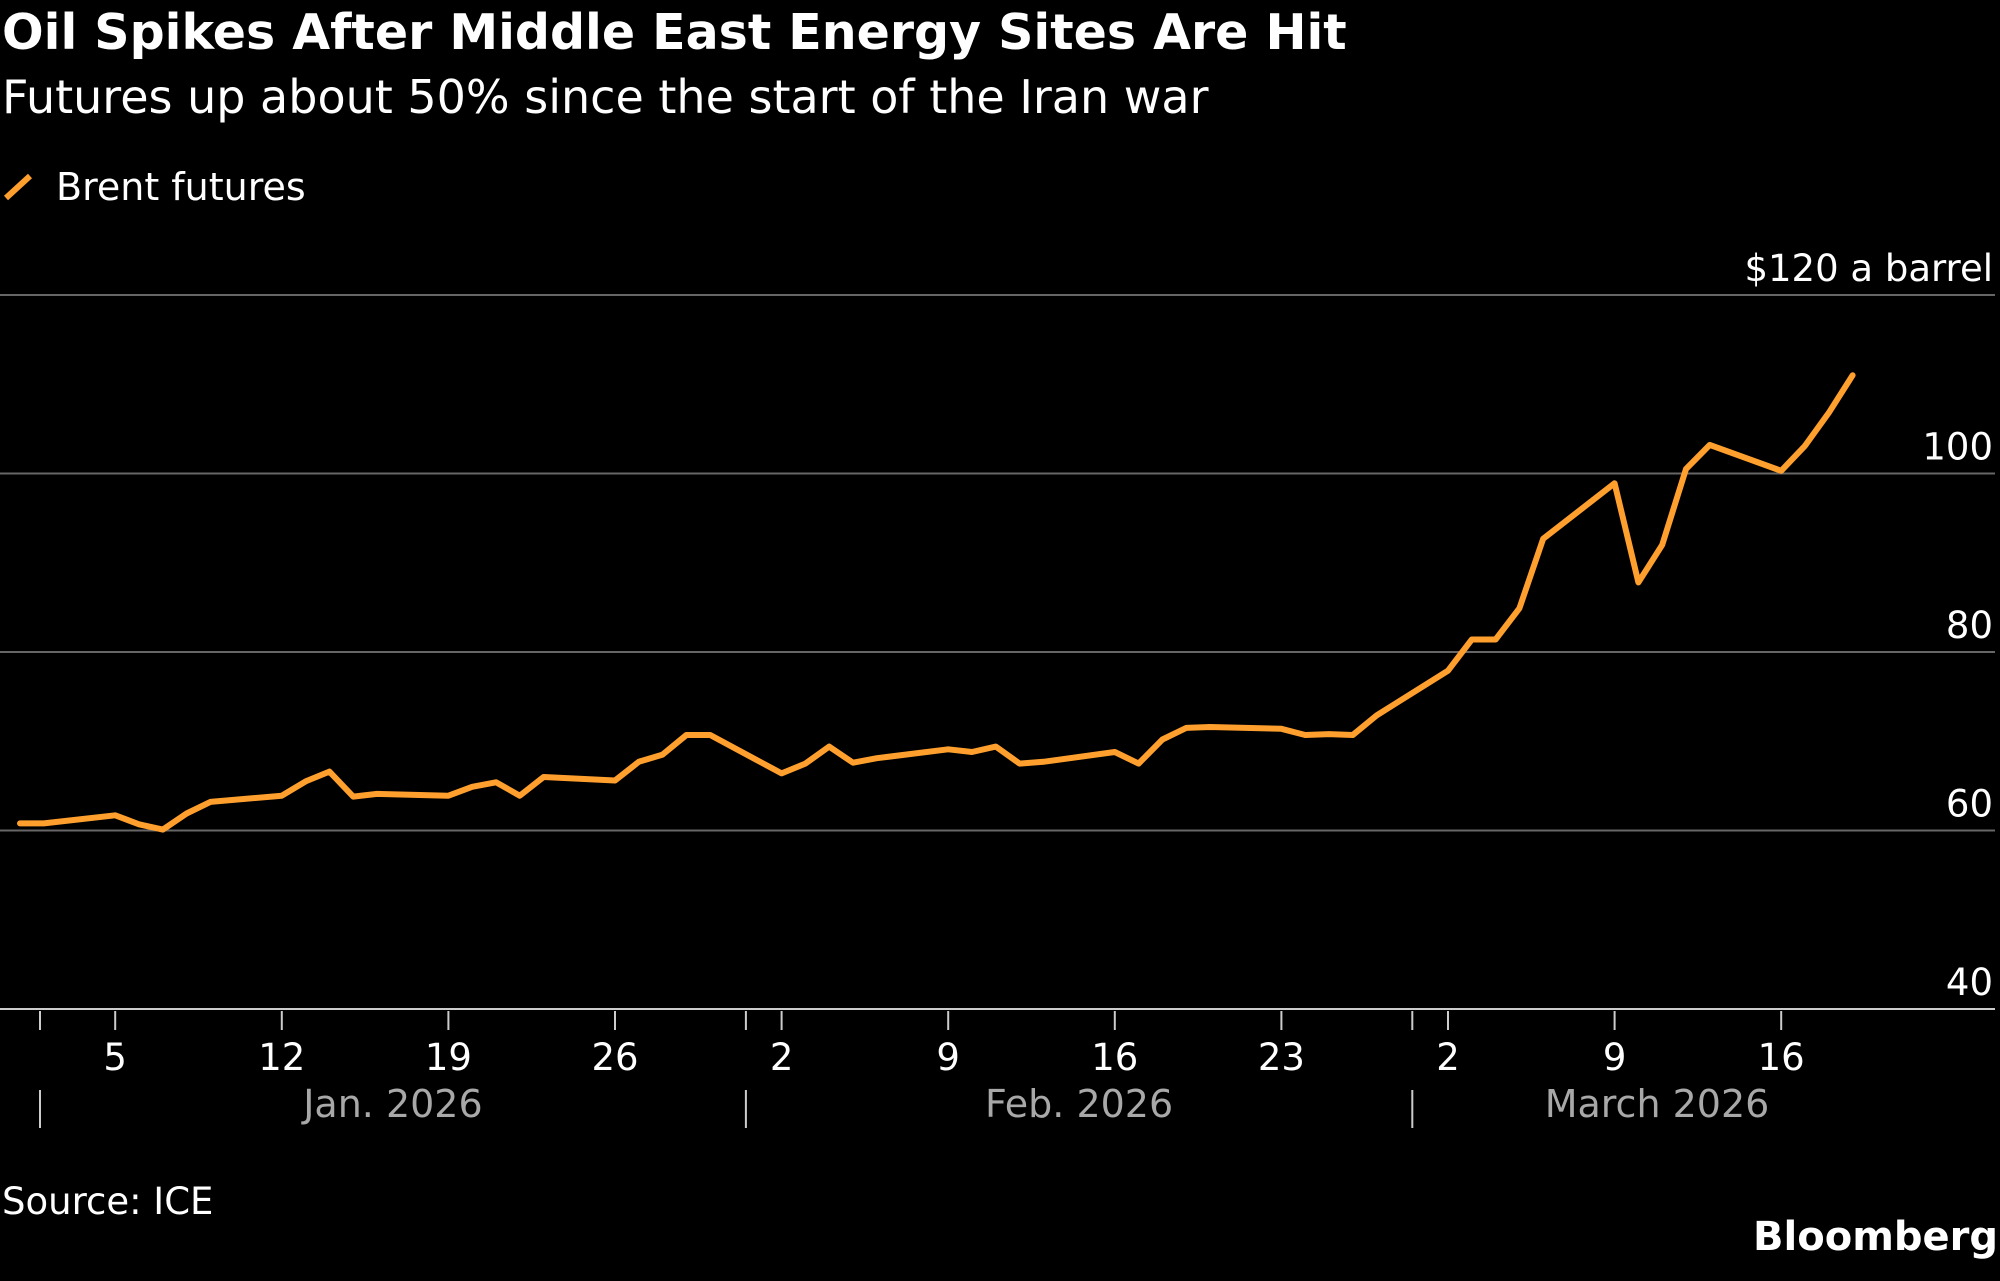  Describe the element at coordinates (1281, 1057) in the screenshot. I see `x-tick-label: 23` at that location.